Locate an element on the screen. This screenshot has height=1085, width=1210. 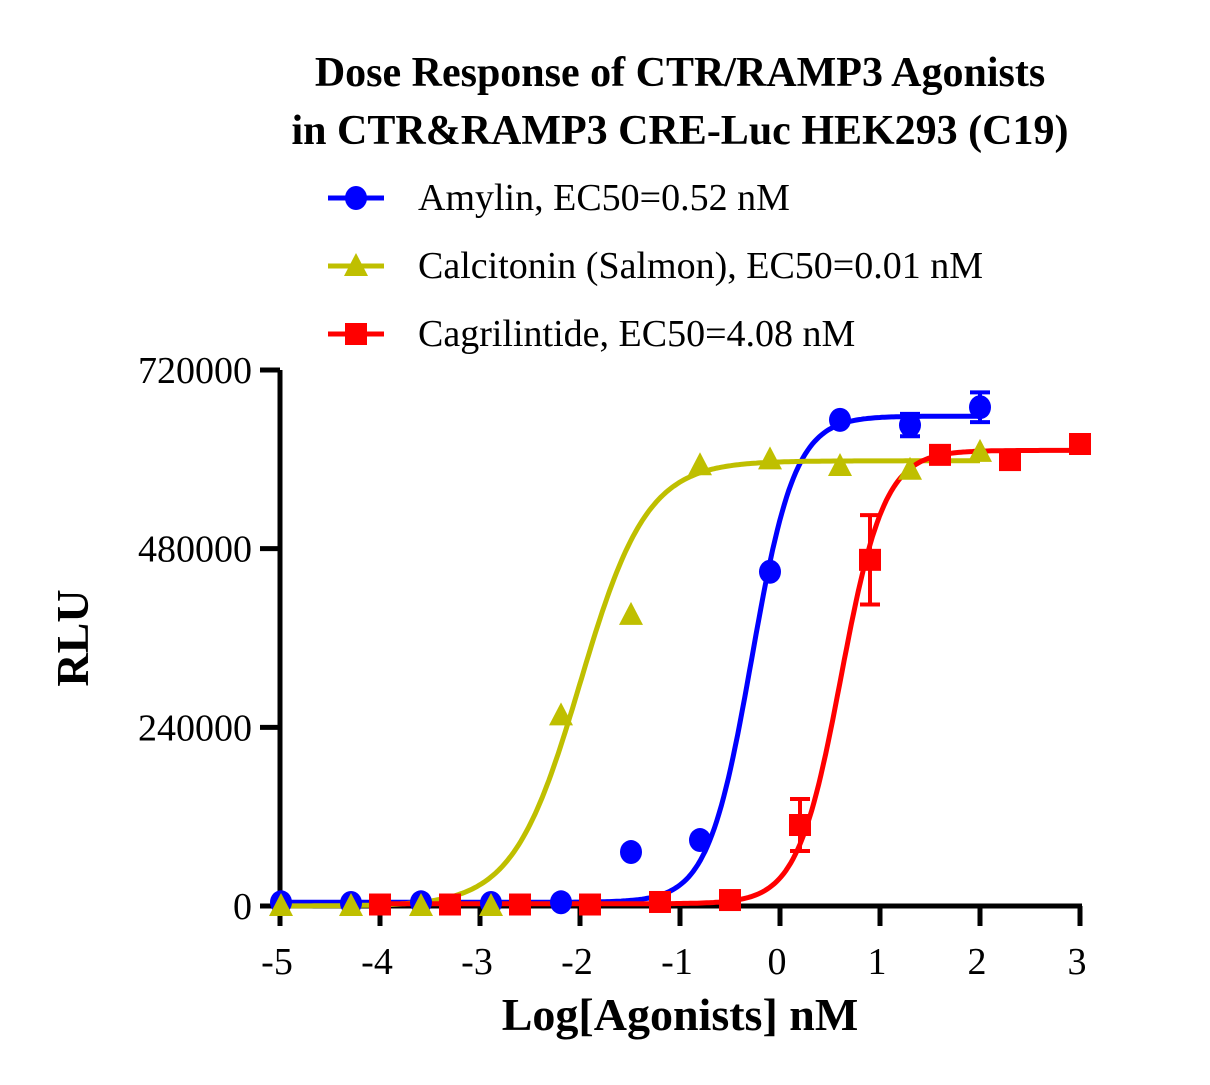
legend-label: Cagrilintide, EC50=4.08 nM is located at coordinates (636, 334).